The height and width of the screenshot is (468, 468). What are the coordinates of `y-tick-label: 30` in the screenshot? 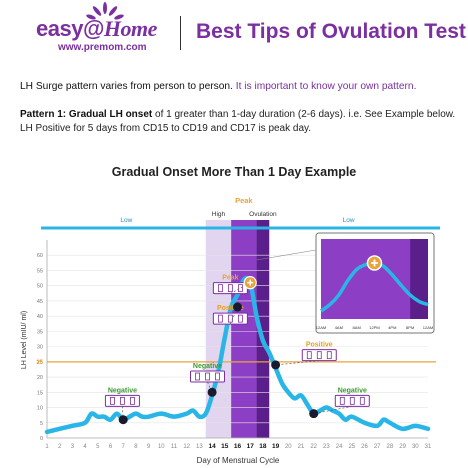 It's located at (40, 348).